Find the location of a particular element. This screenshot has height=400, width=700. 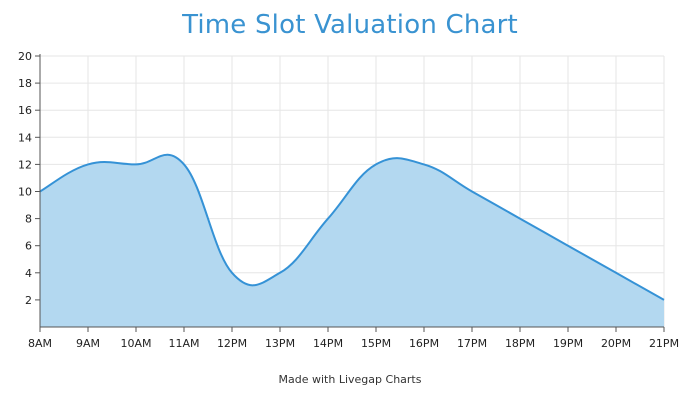

chart-title: Time Slot Valuation Chart is located at coordinates (350, 25).